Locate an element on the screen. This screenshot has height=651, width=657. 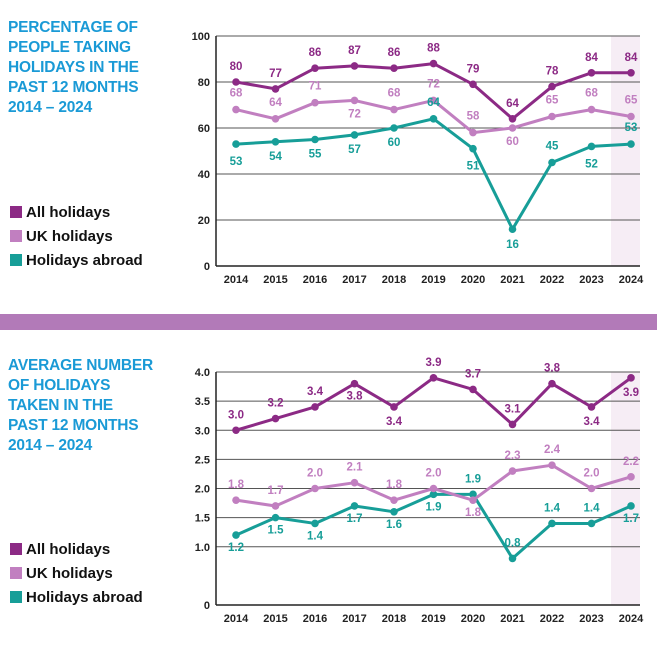
y-tick-label: 0 is located at coordinates (207, 606).